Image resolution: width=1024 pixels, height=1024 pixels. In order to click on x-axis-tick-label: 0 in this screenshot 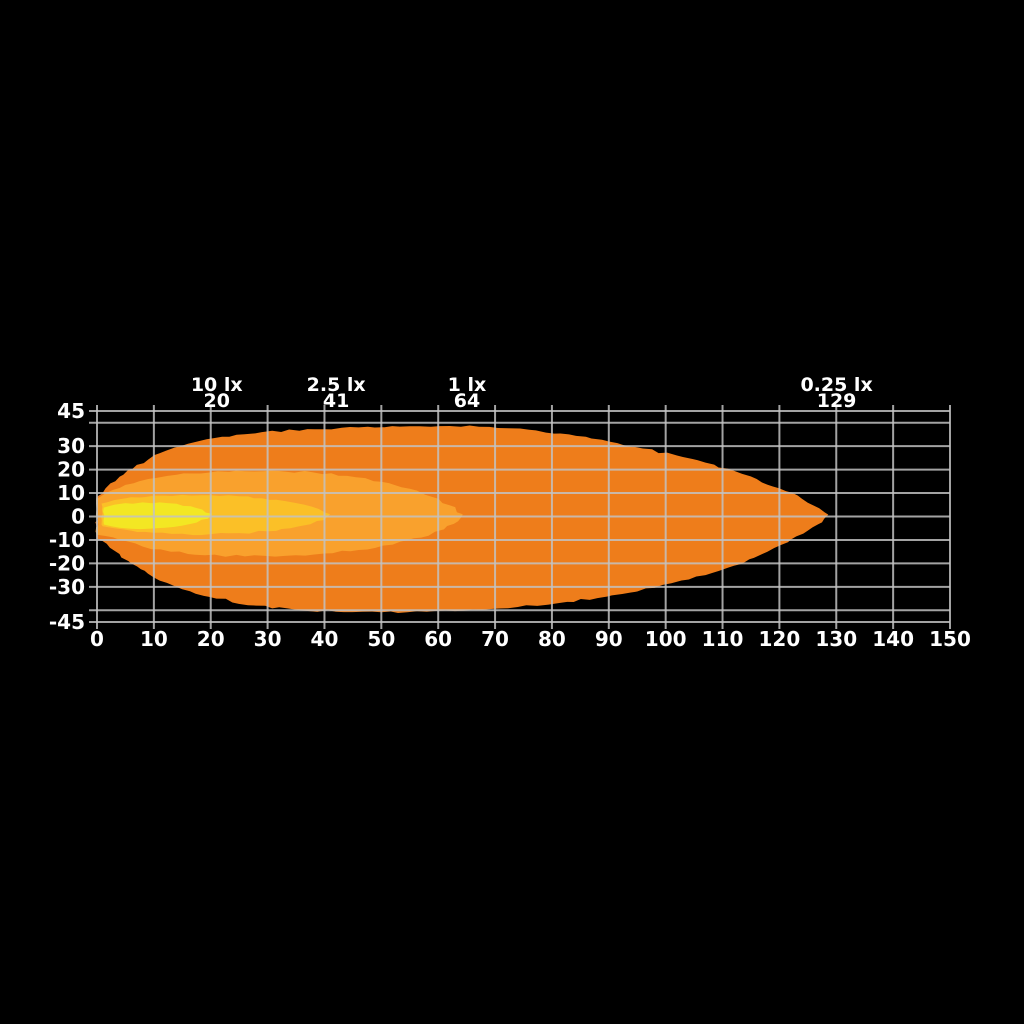, I will do `click(97, 639)`.